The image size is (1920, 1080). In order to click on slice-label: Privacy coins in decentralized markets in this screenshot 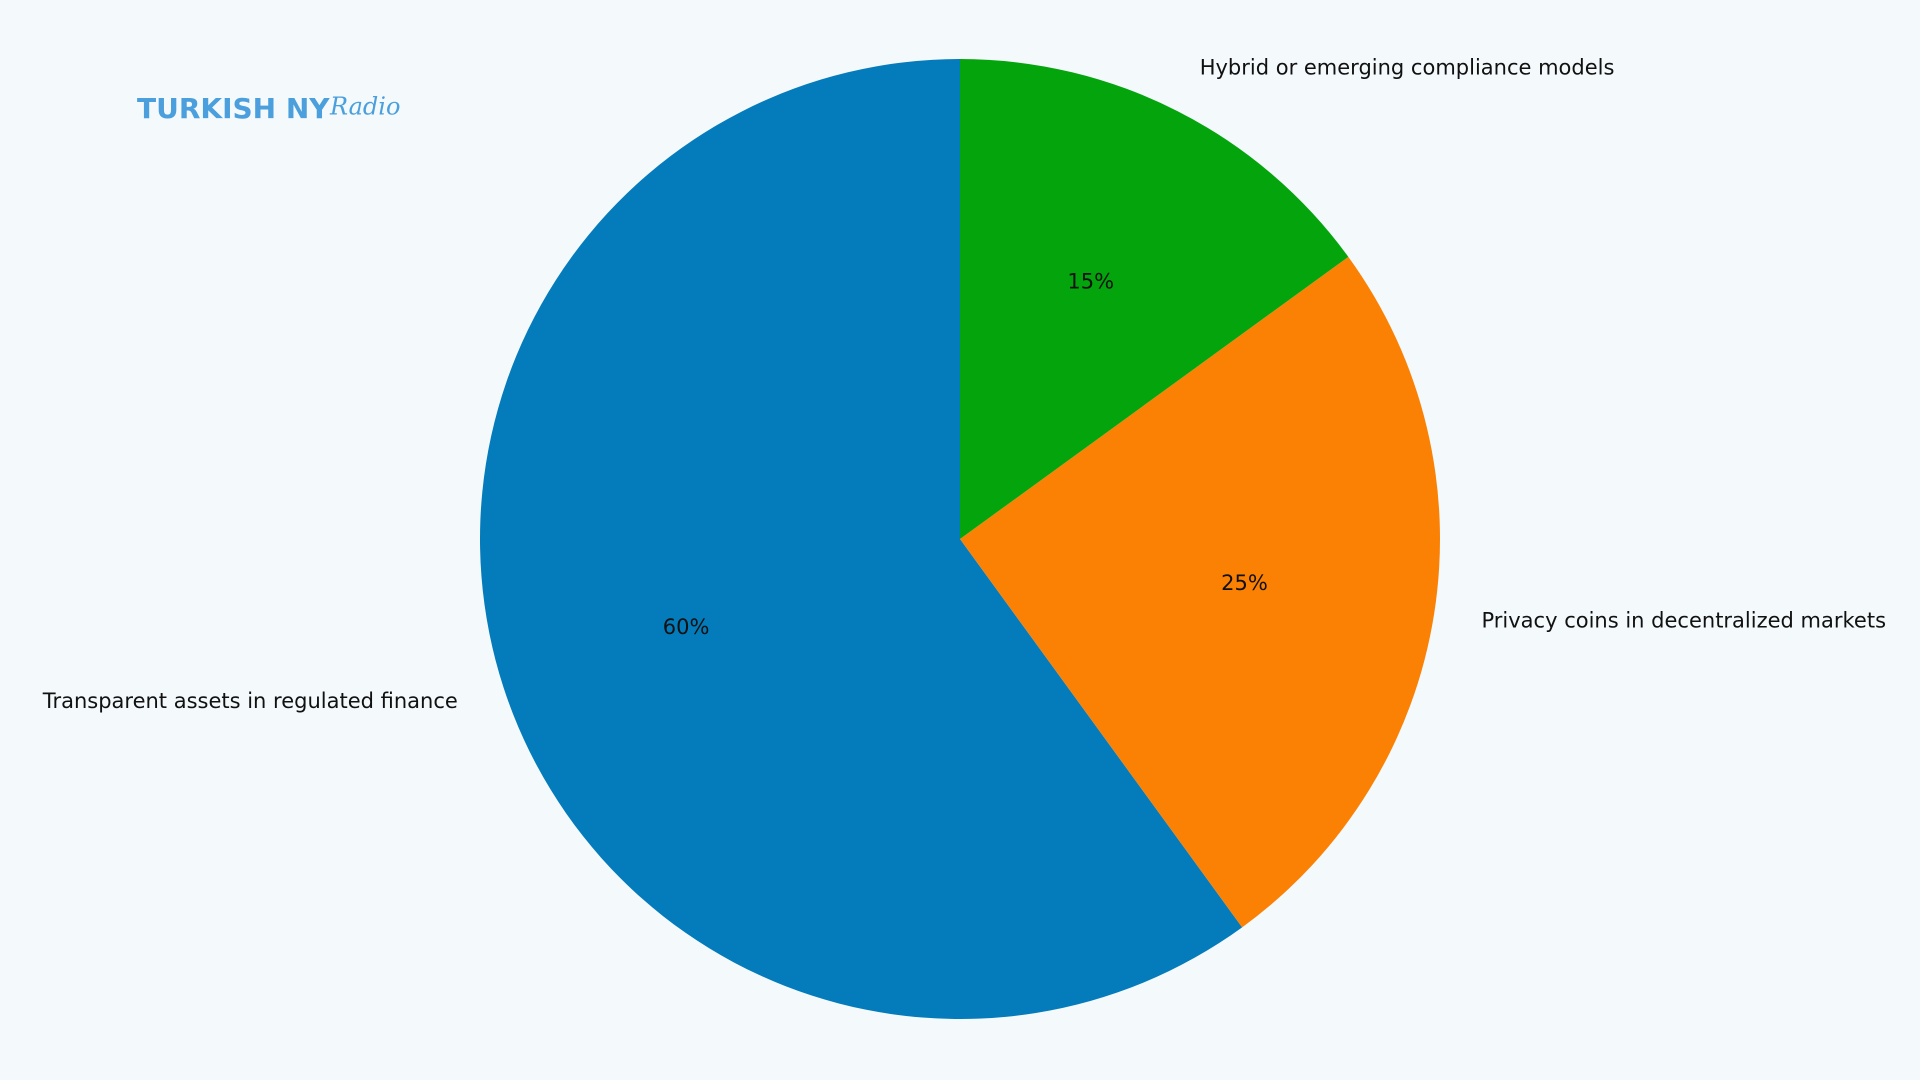, I will do `click(1683, 621)`.